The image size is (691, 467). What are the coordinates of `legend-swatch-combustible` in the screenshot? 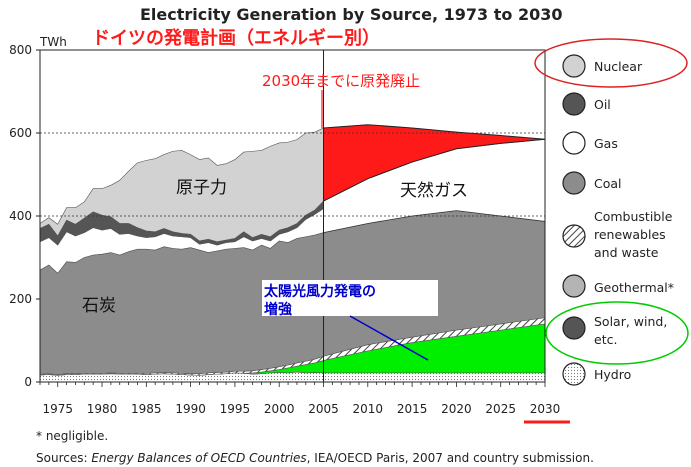 It's located at (574, 236).